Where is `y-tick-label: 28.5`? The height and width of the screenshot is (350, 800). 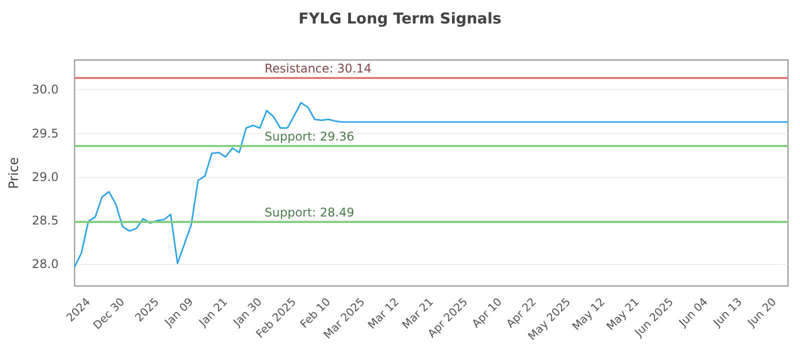
y-tick-label: 28.5 is located at coordinates (45, 221).